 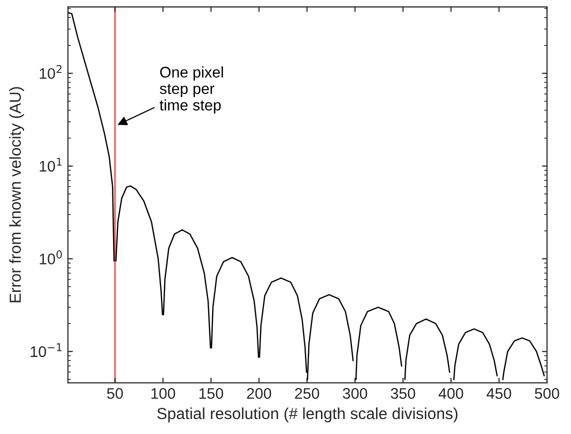 I want to click on y-tick-label: 10$^{2}$, so click(x=51, y=71).